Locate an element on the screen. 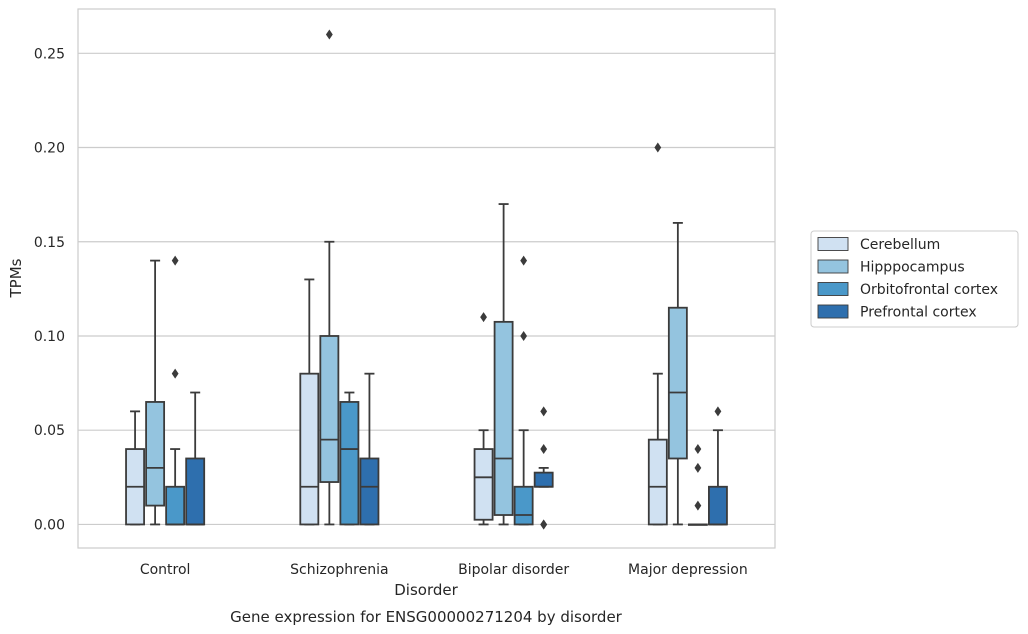 The height and width of the screenshot is (634, 1028). legend-frame is located at coordinates (914, 279).